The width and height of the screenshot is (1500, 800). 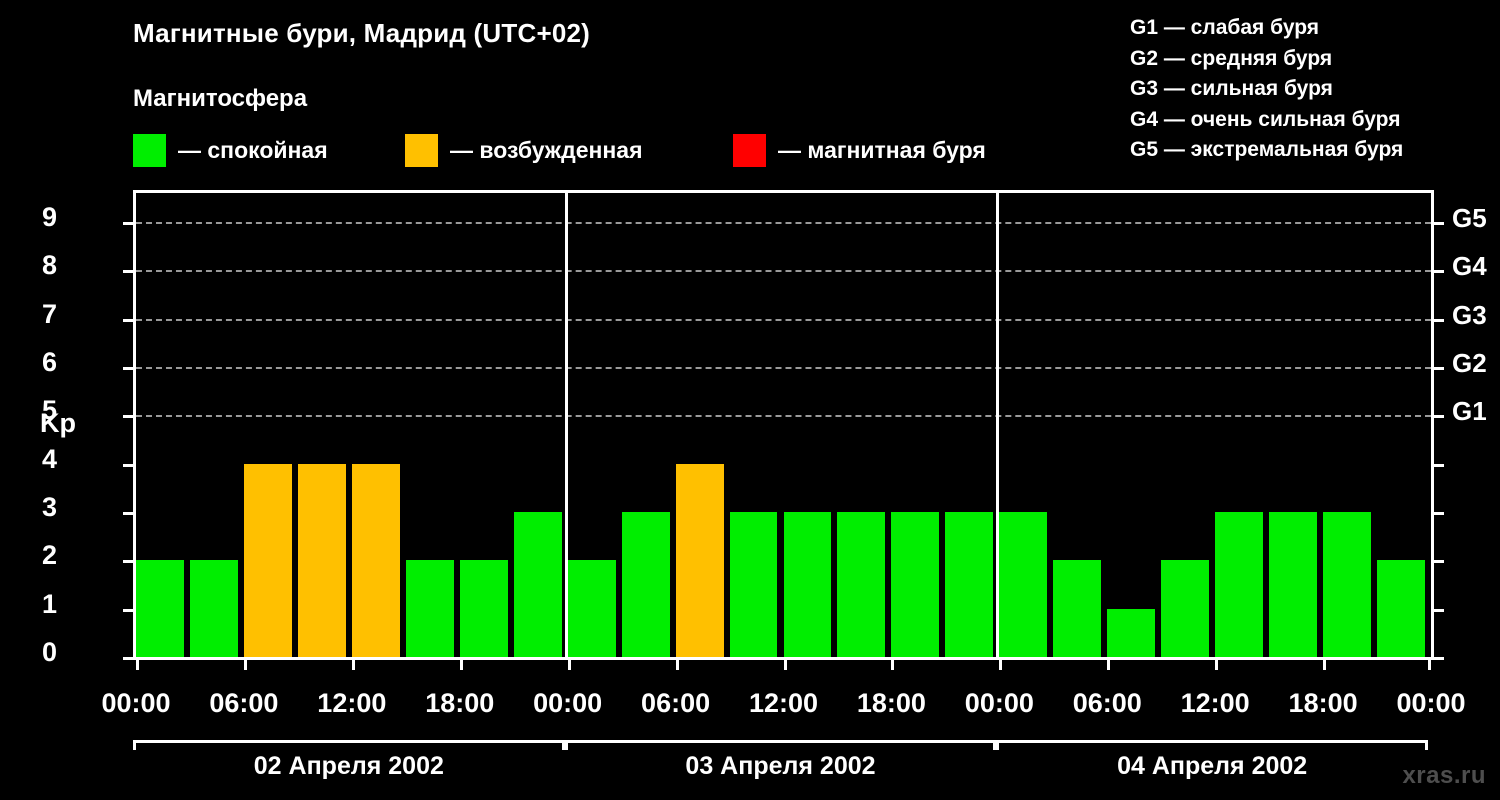 What do you see at coordinates (1107, 703) in the screenshot?
I see `x-axis-label-9: 06:00` at bounding box center [1107, 703].